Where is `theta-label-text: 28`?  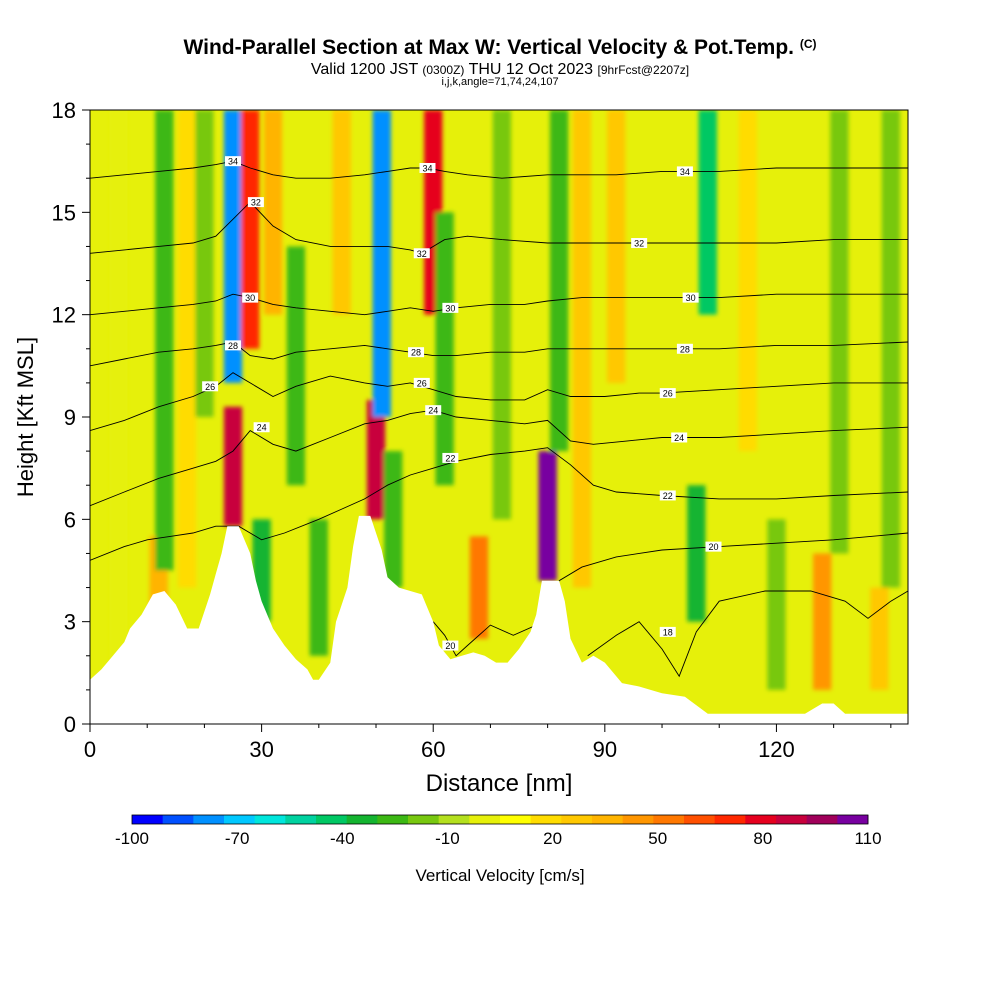 theta-label-text: 28 is located at coordinates (233, 346).